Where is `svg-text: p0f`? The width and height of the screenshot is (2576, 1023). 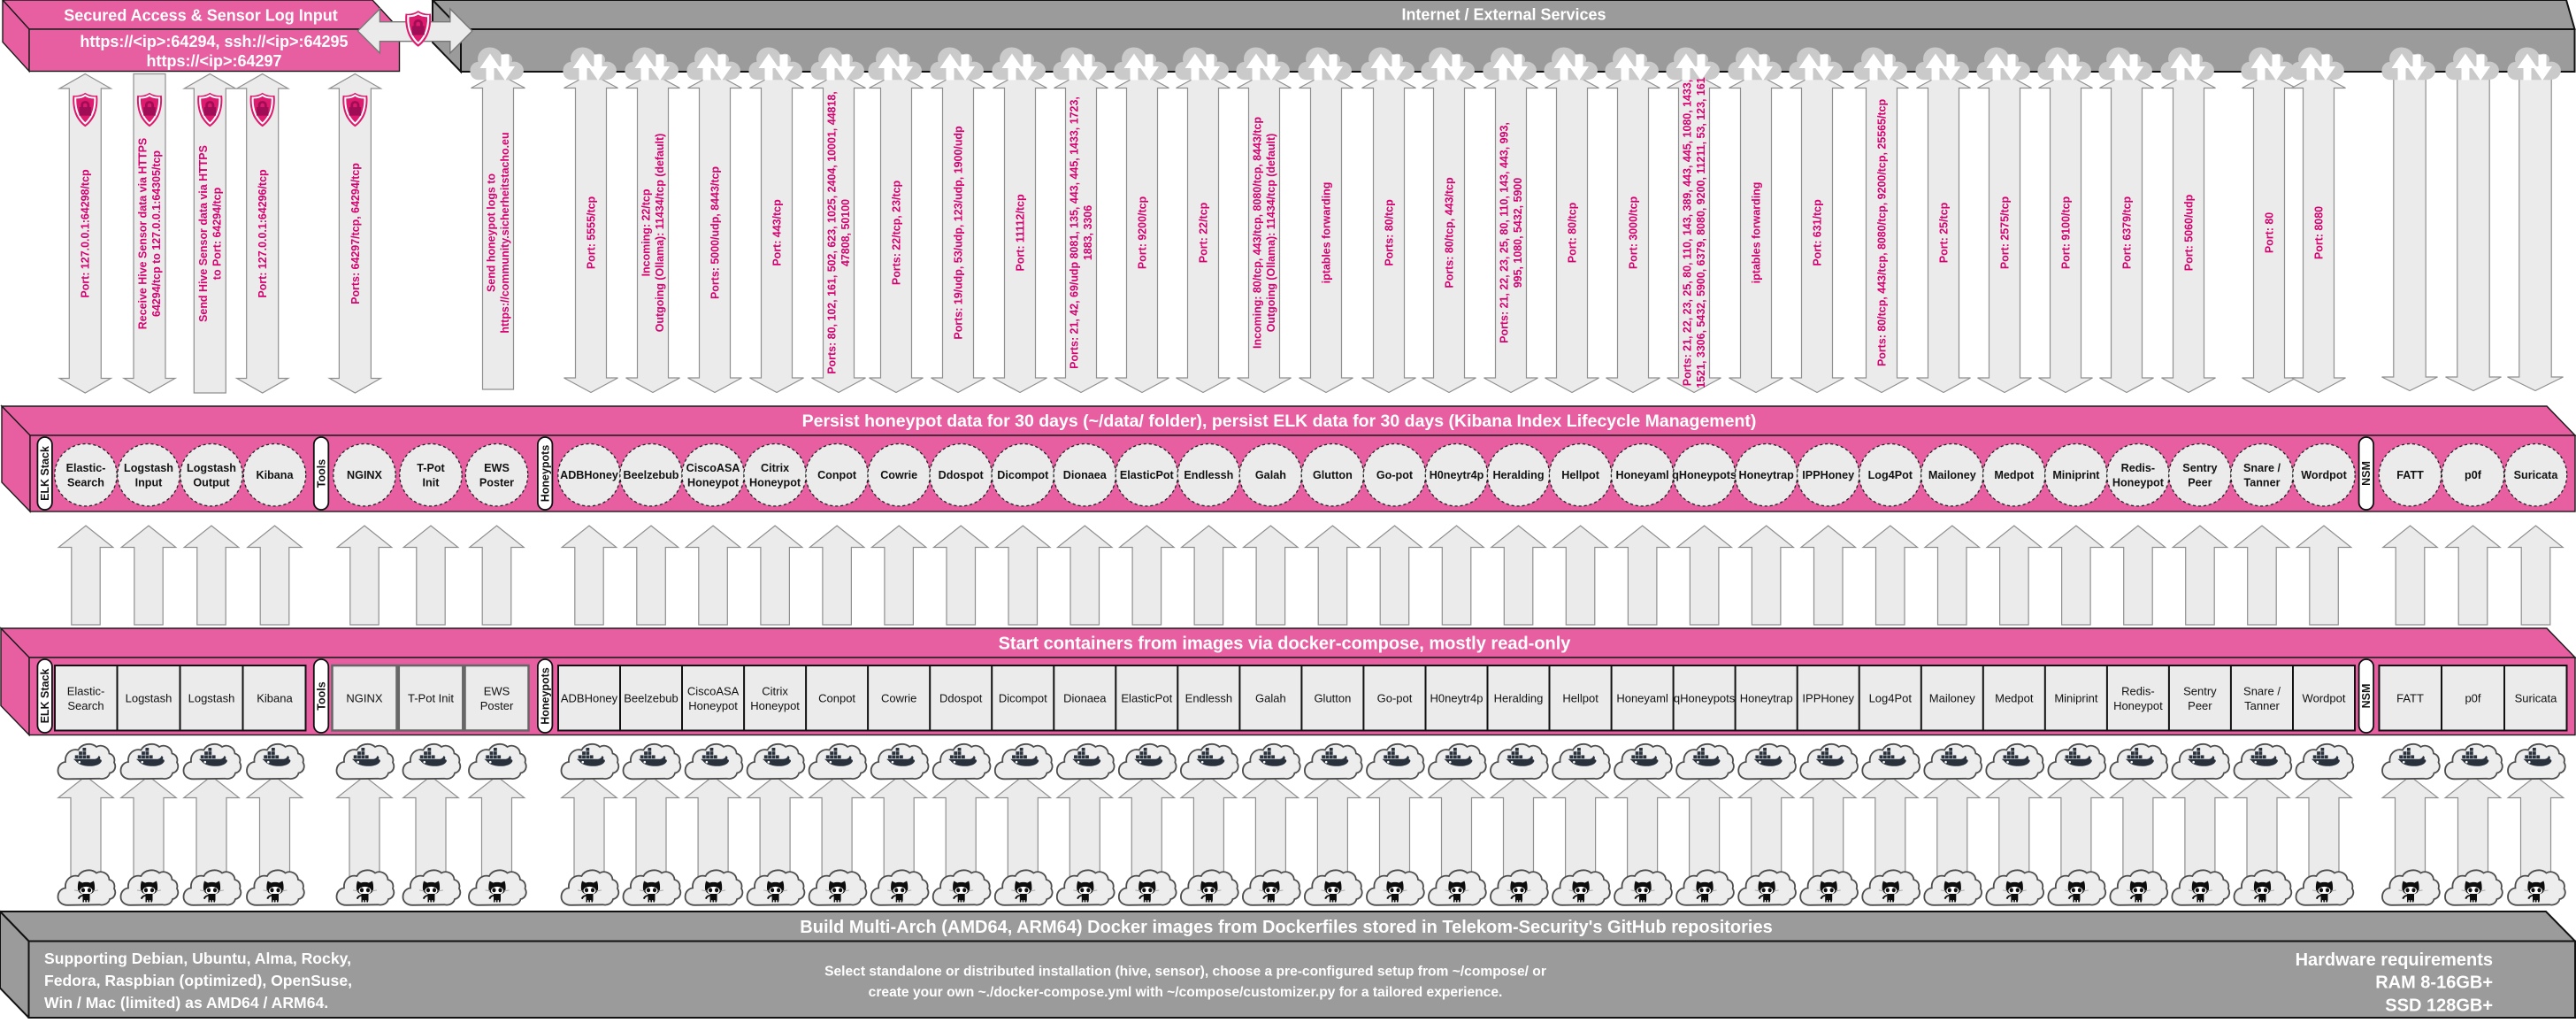 svg-text: p0f is located at coordinates (2473, 475).